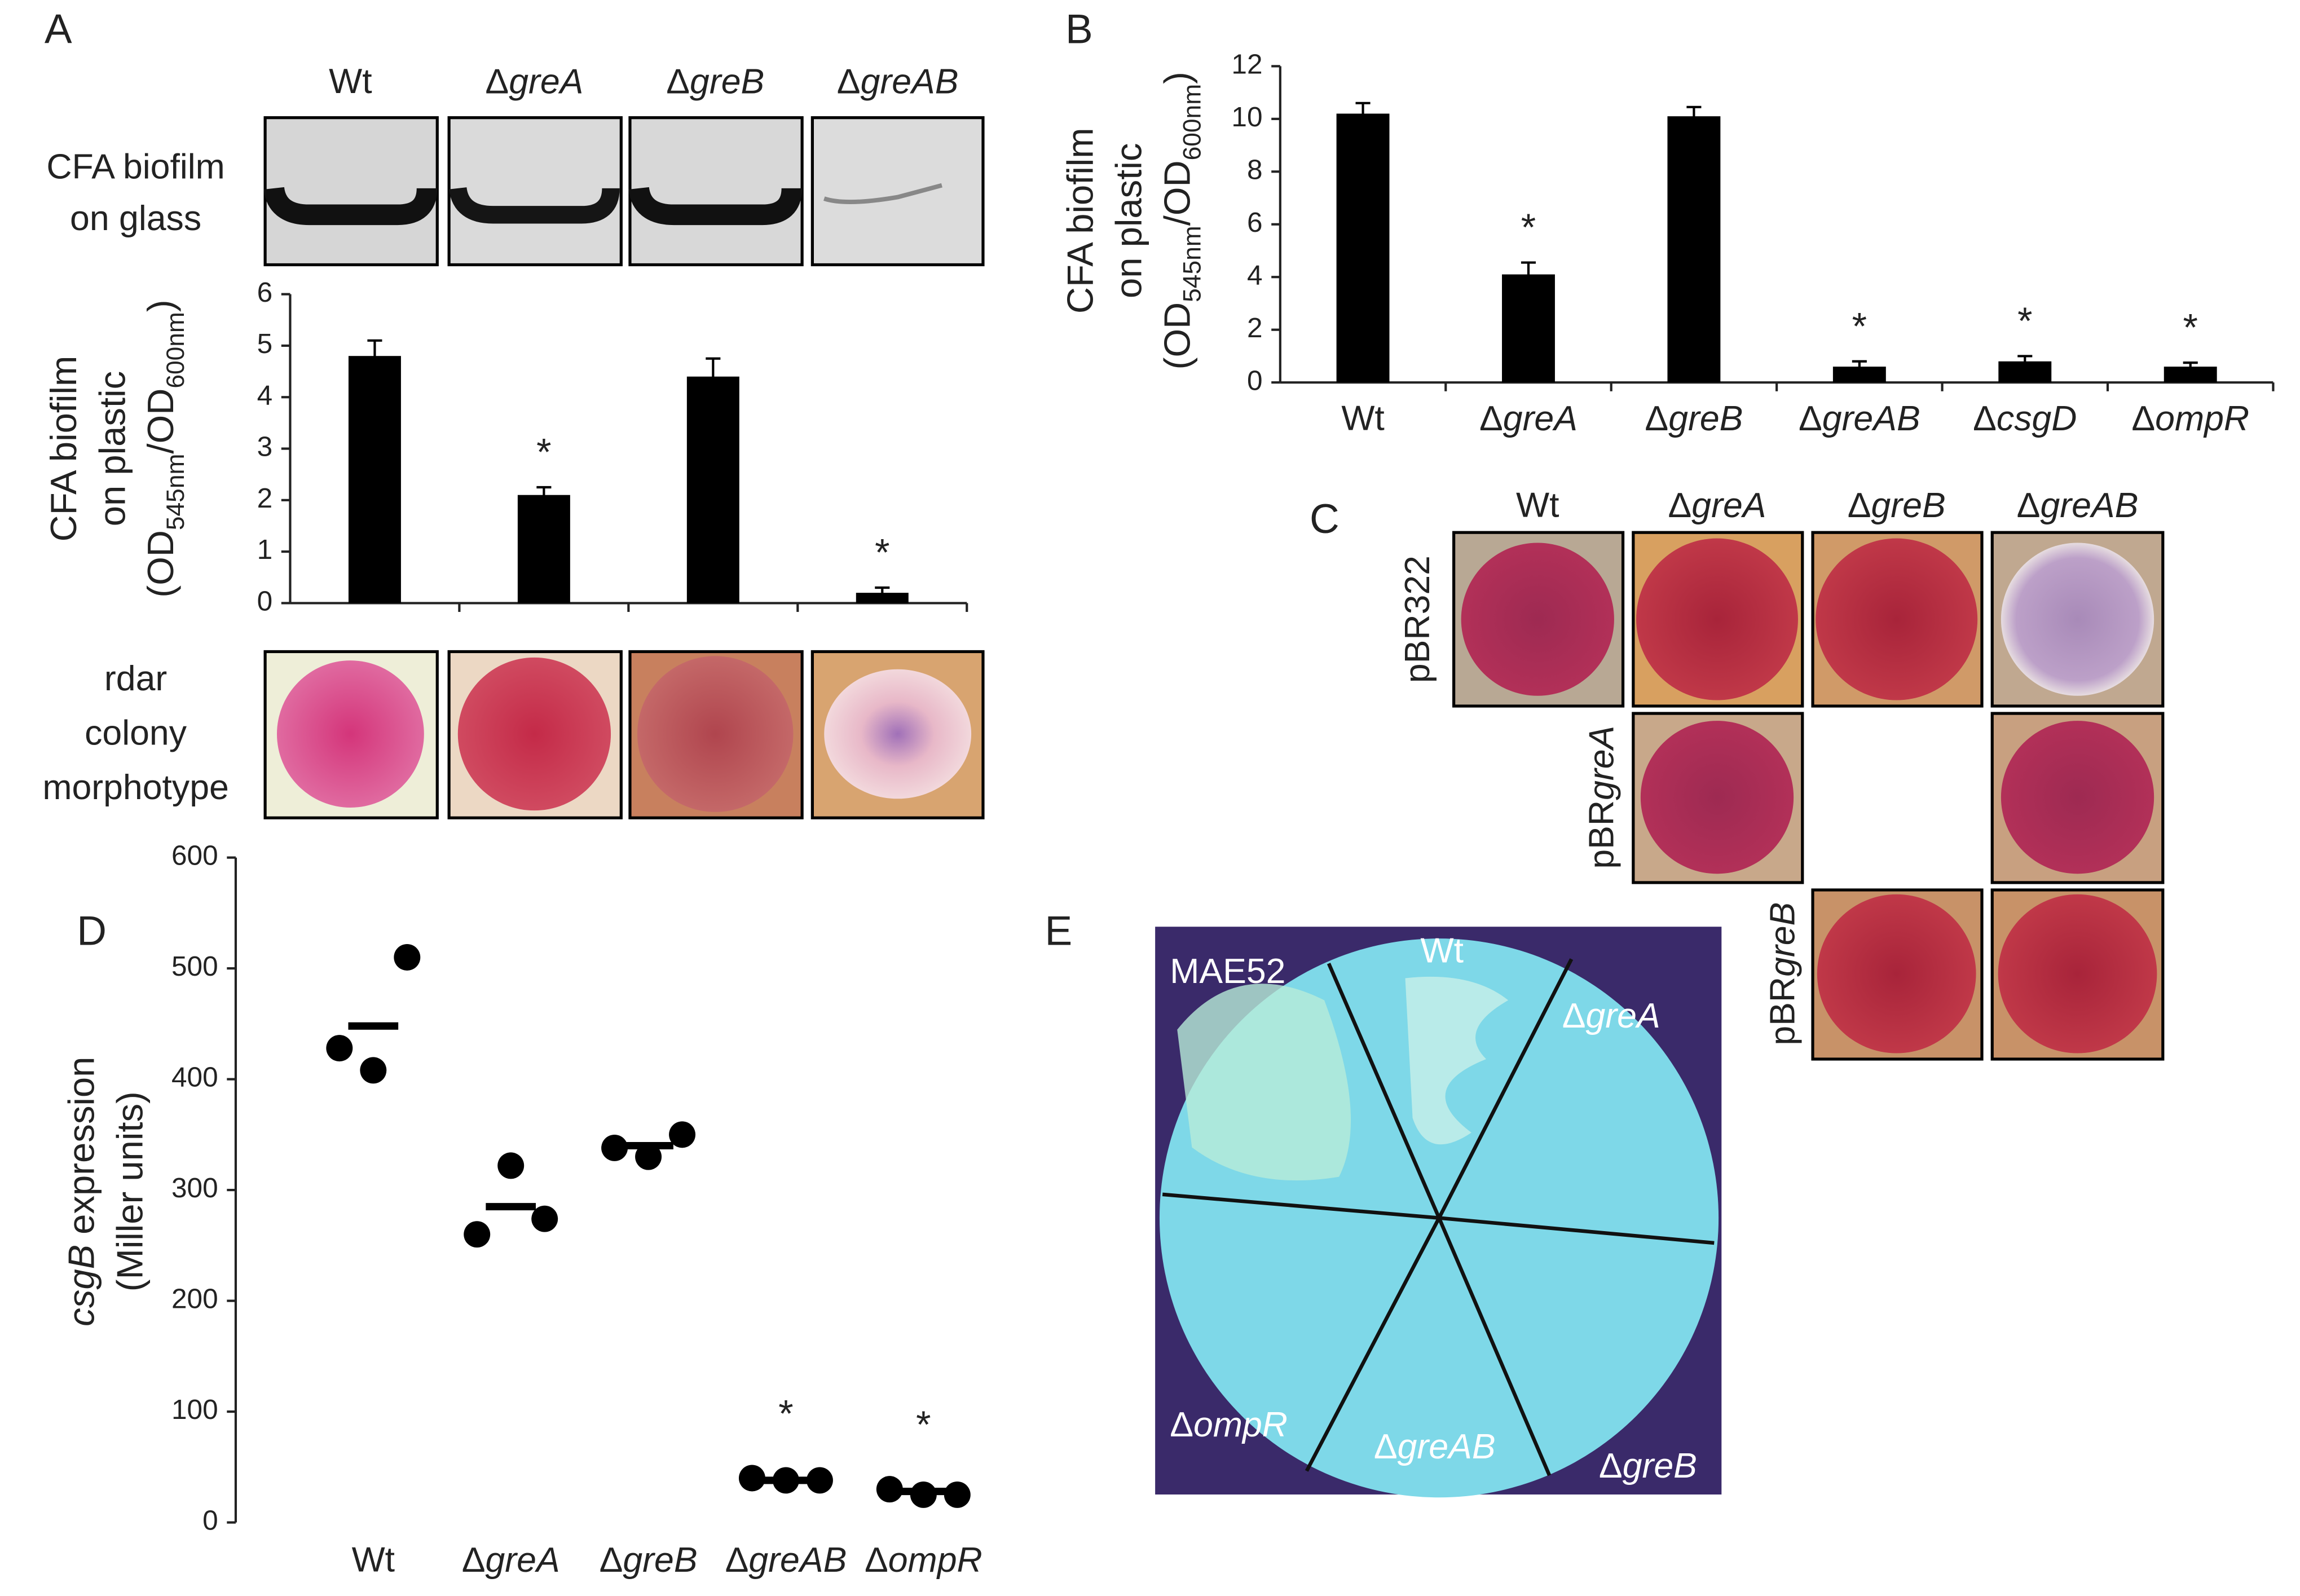 Image resolution: width=2300 pixels, height=1596 pixels. Describe the element at coordinates (1897, 504) in the screenshot. I see `column-label: ΔgreB` at that location.